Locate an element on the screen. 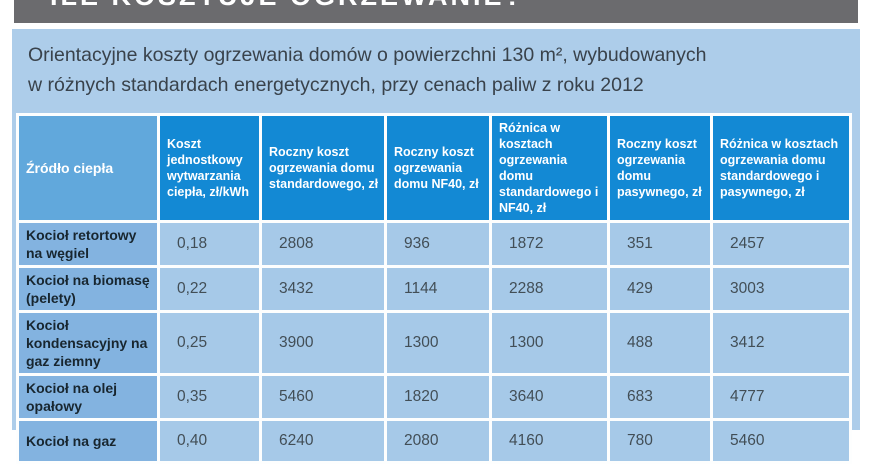 This screenshot has width=870, height=464. cell-value: 683 is located at coordinates (660, 397).